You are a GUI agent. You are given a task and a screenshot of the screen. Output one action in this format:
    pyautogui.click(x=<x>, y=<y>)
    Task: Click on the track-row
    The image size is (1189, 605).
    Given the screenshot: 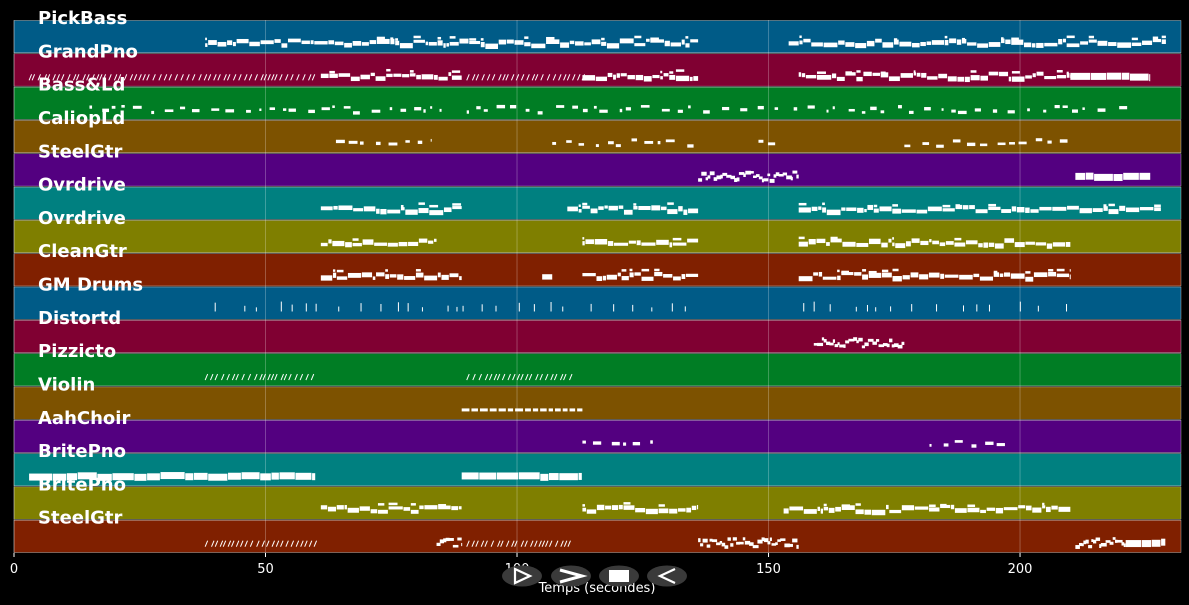 What is the action you would take?
    pyautogui.click(x=597, y=170)
    